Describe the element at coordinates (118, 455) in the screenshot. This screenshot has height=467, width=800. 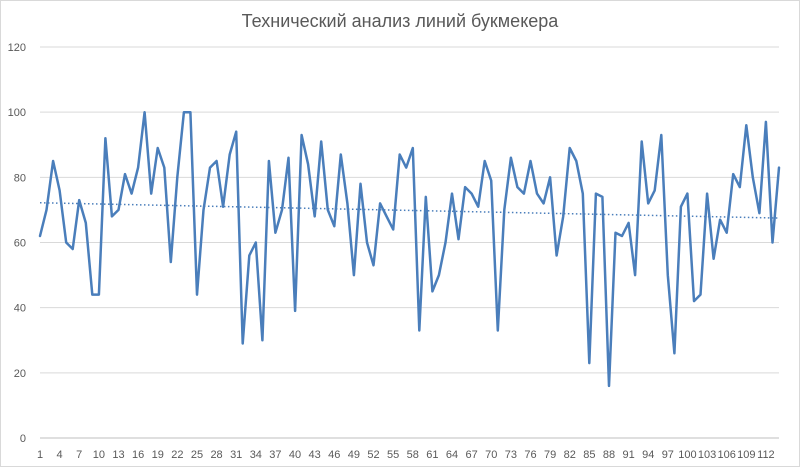
I see `x-tick-label: 13` at that location.